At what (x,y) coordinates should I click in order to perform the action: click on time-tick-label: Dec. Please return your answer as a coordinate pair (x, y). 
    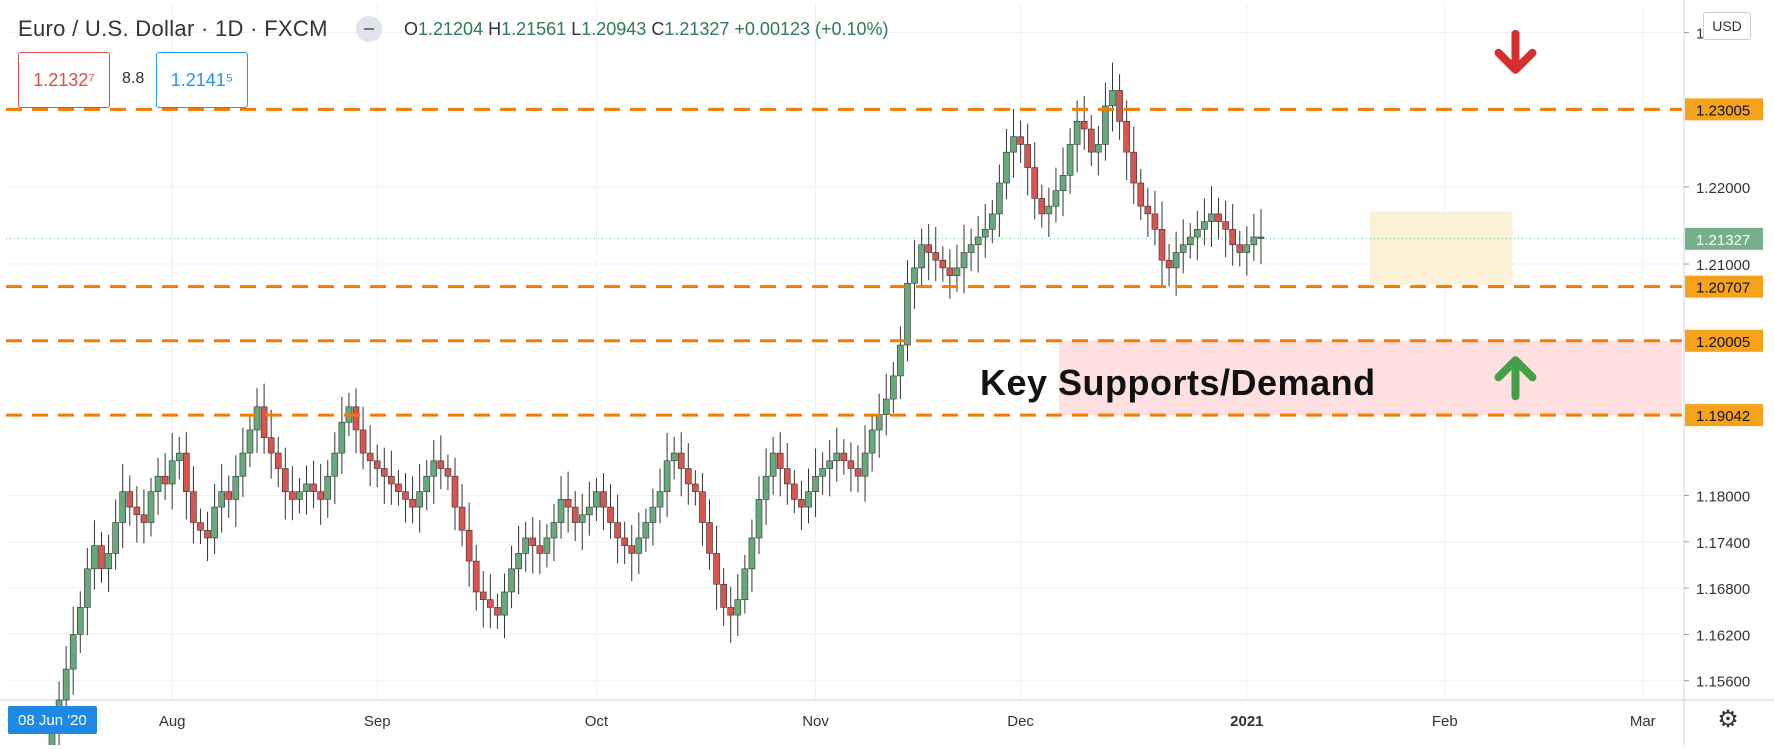
    Looking at the image, I should click on (1020, 721).